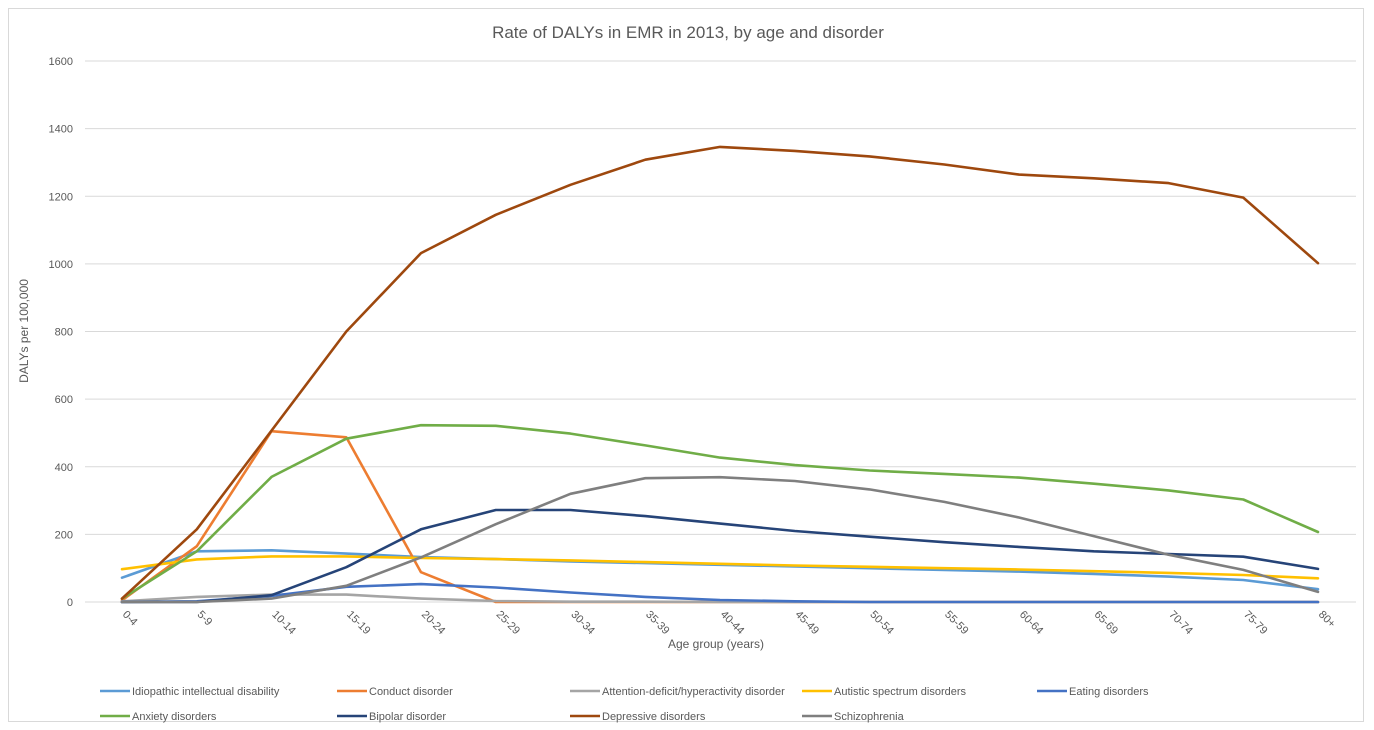 The height and width of the screenshot is (730, 1374). Describe the element at coordinates (70, 603) in the screenshot. I see `y-tick-label: 0` at that location.